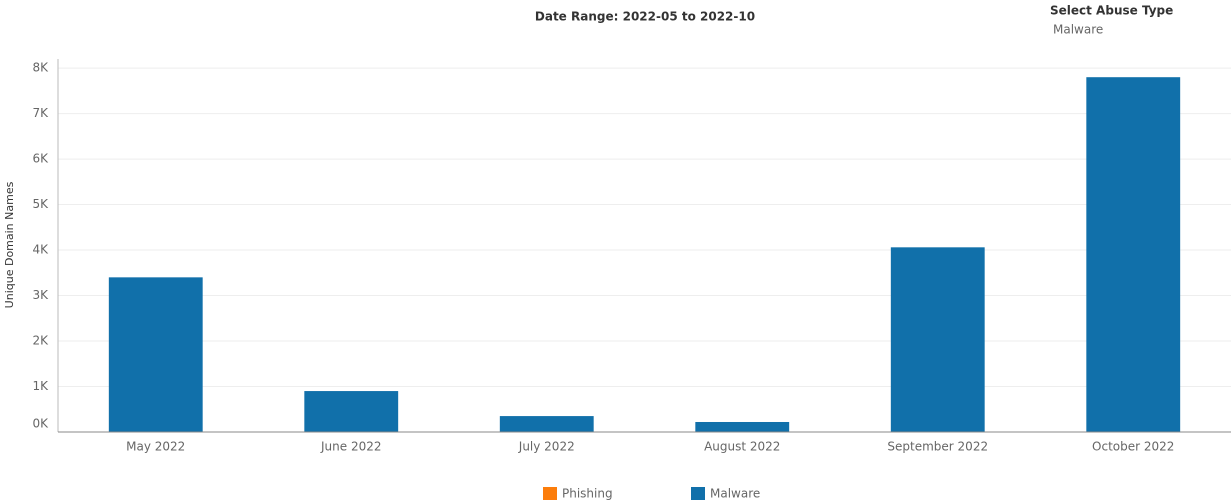  What do you see at coordinates (587, 494) in the screenshot?
I see `legend-label: Phishing` at bounding box center [587, 494].